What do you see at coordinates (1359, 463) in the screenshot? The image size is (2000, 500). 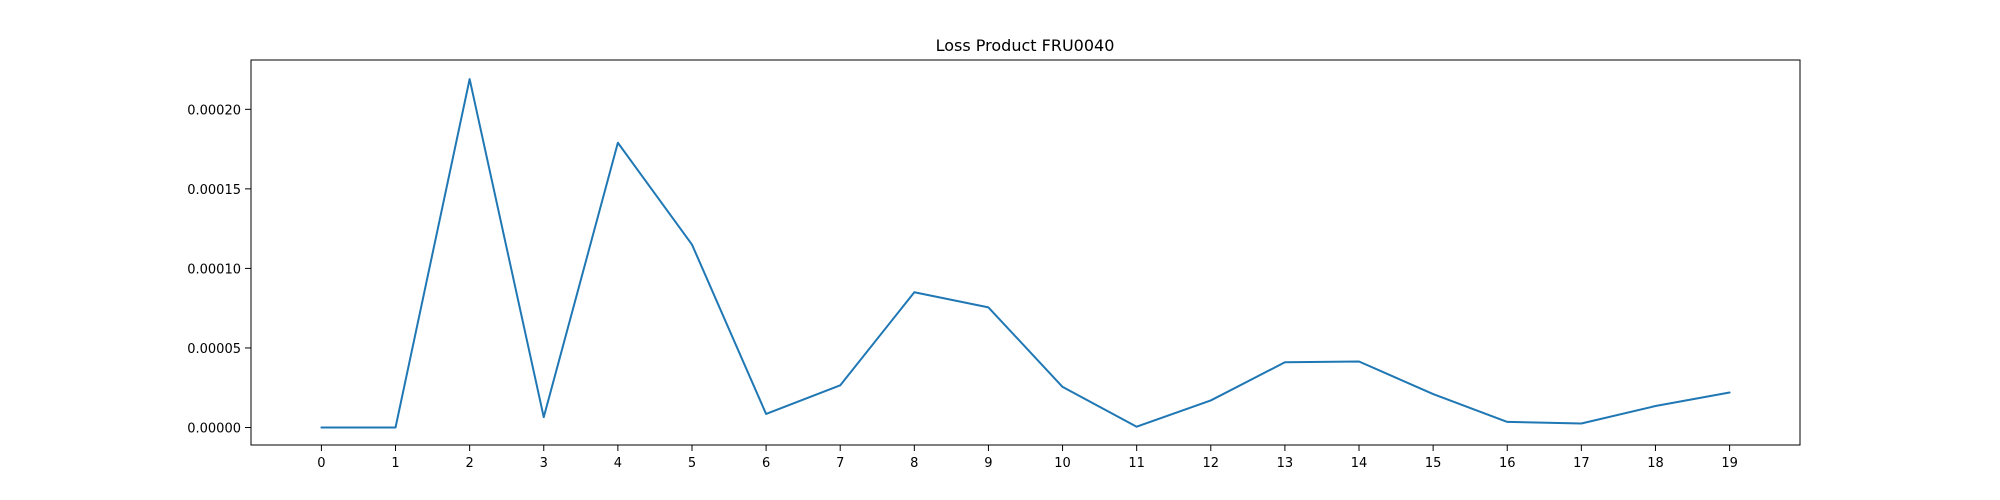 I see `x-tick-label: 14` at bounding box center [1359, 463].